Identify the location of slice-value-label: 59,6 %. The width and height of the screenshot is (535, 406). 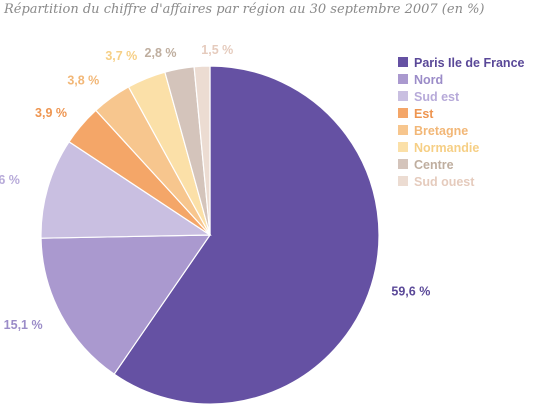
(410, 291).